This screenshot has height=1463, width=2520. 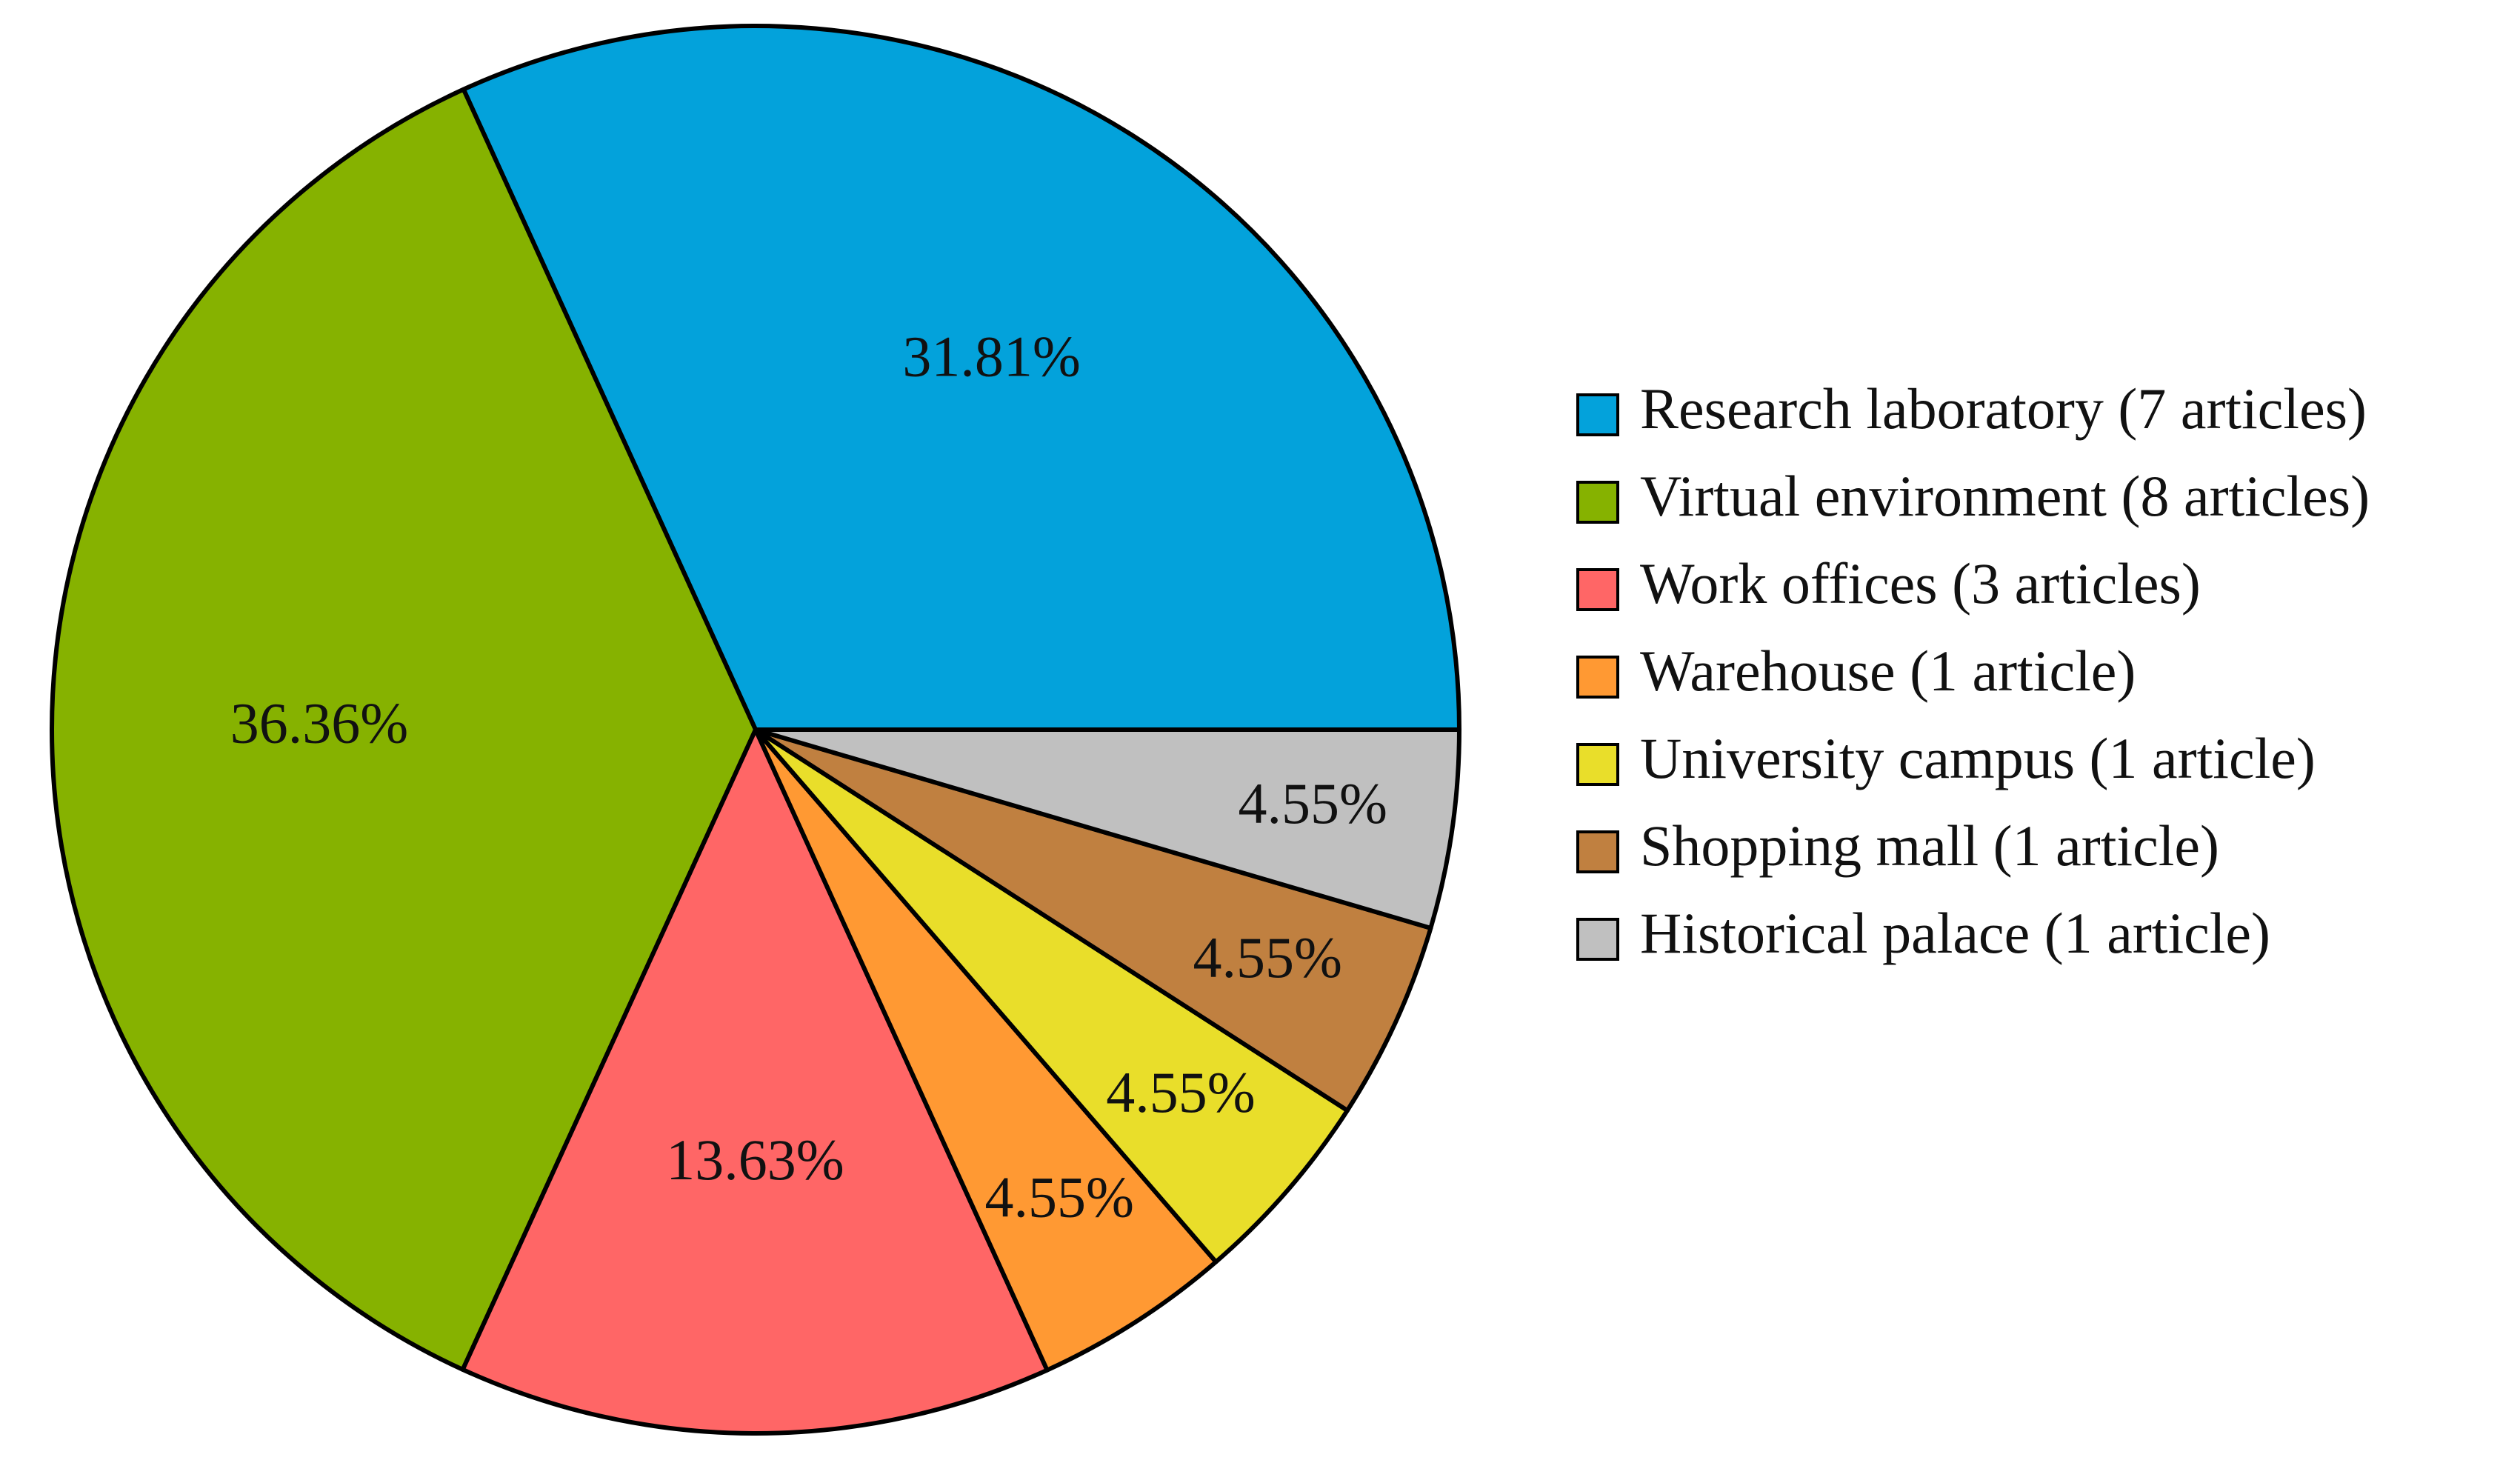 I want to click on pie-data-label-6: 4.55%, so click(x=1313, y=804).